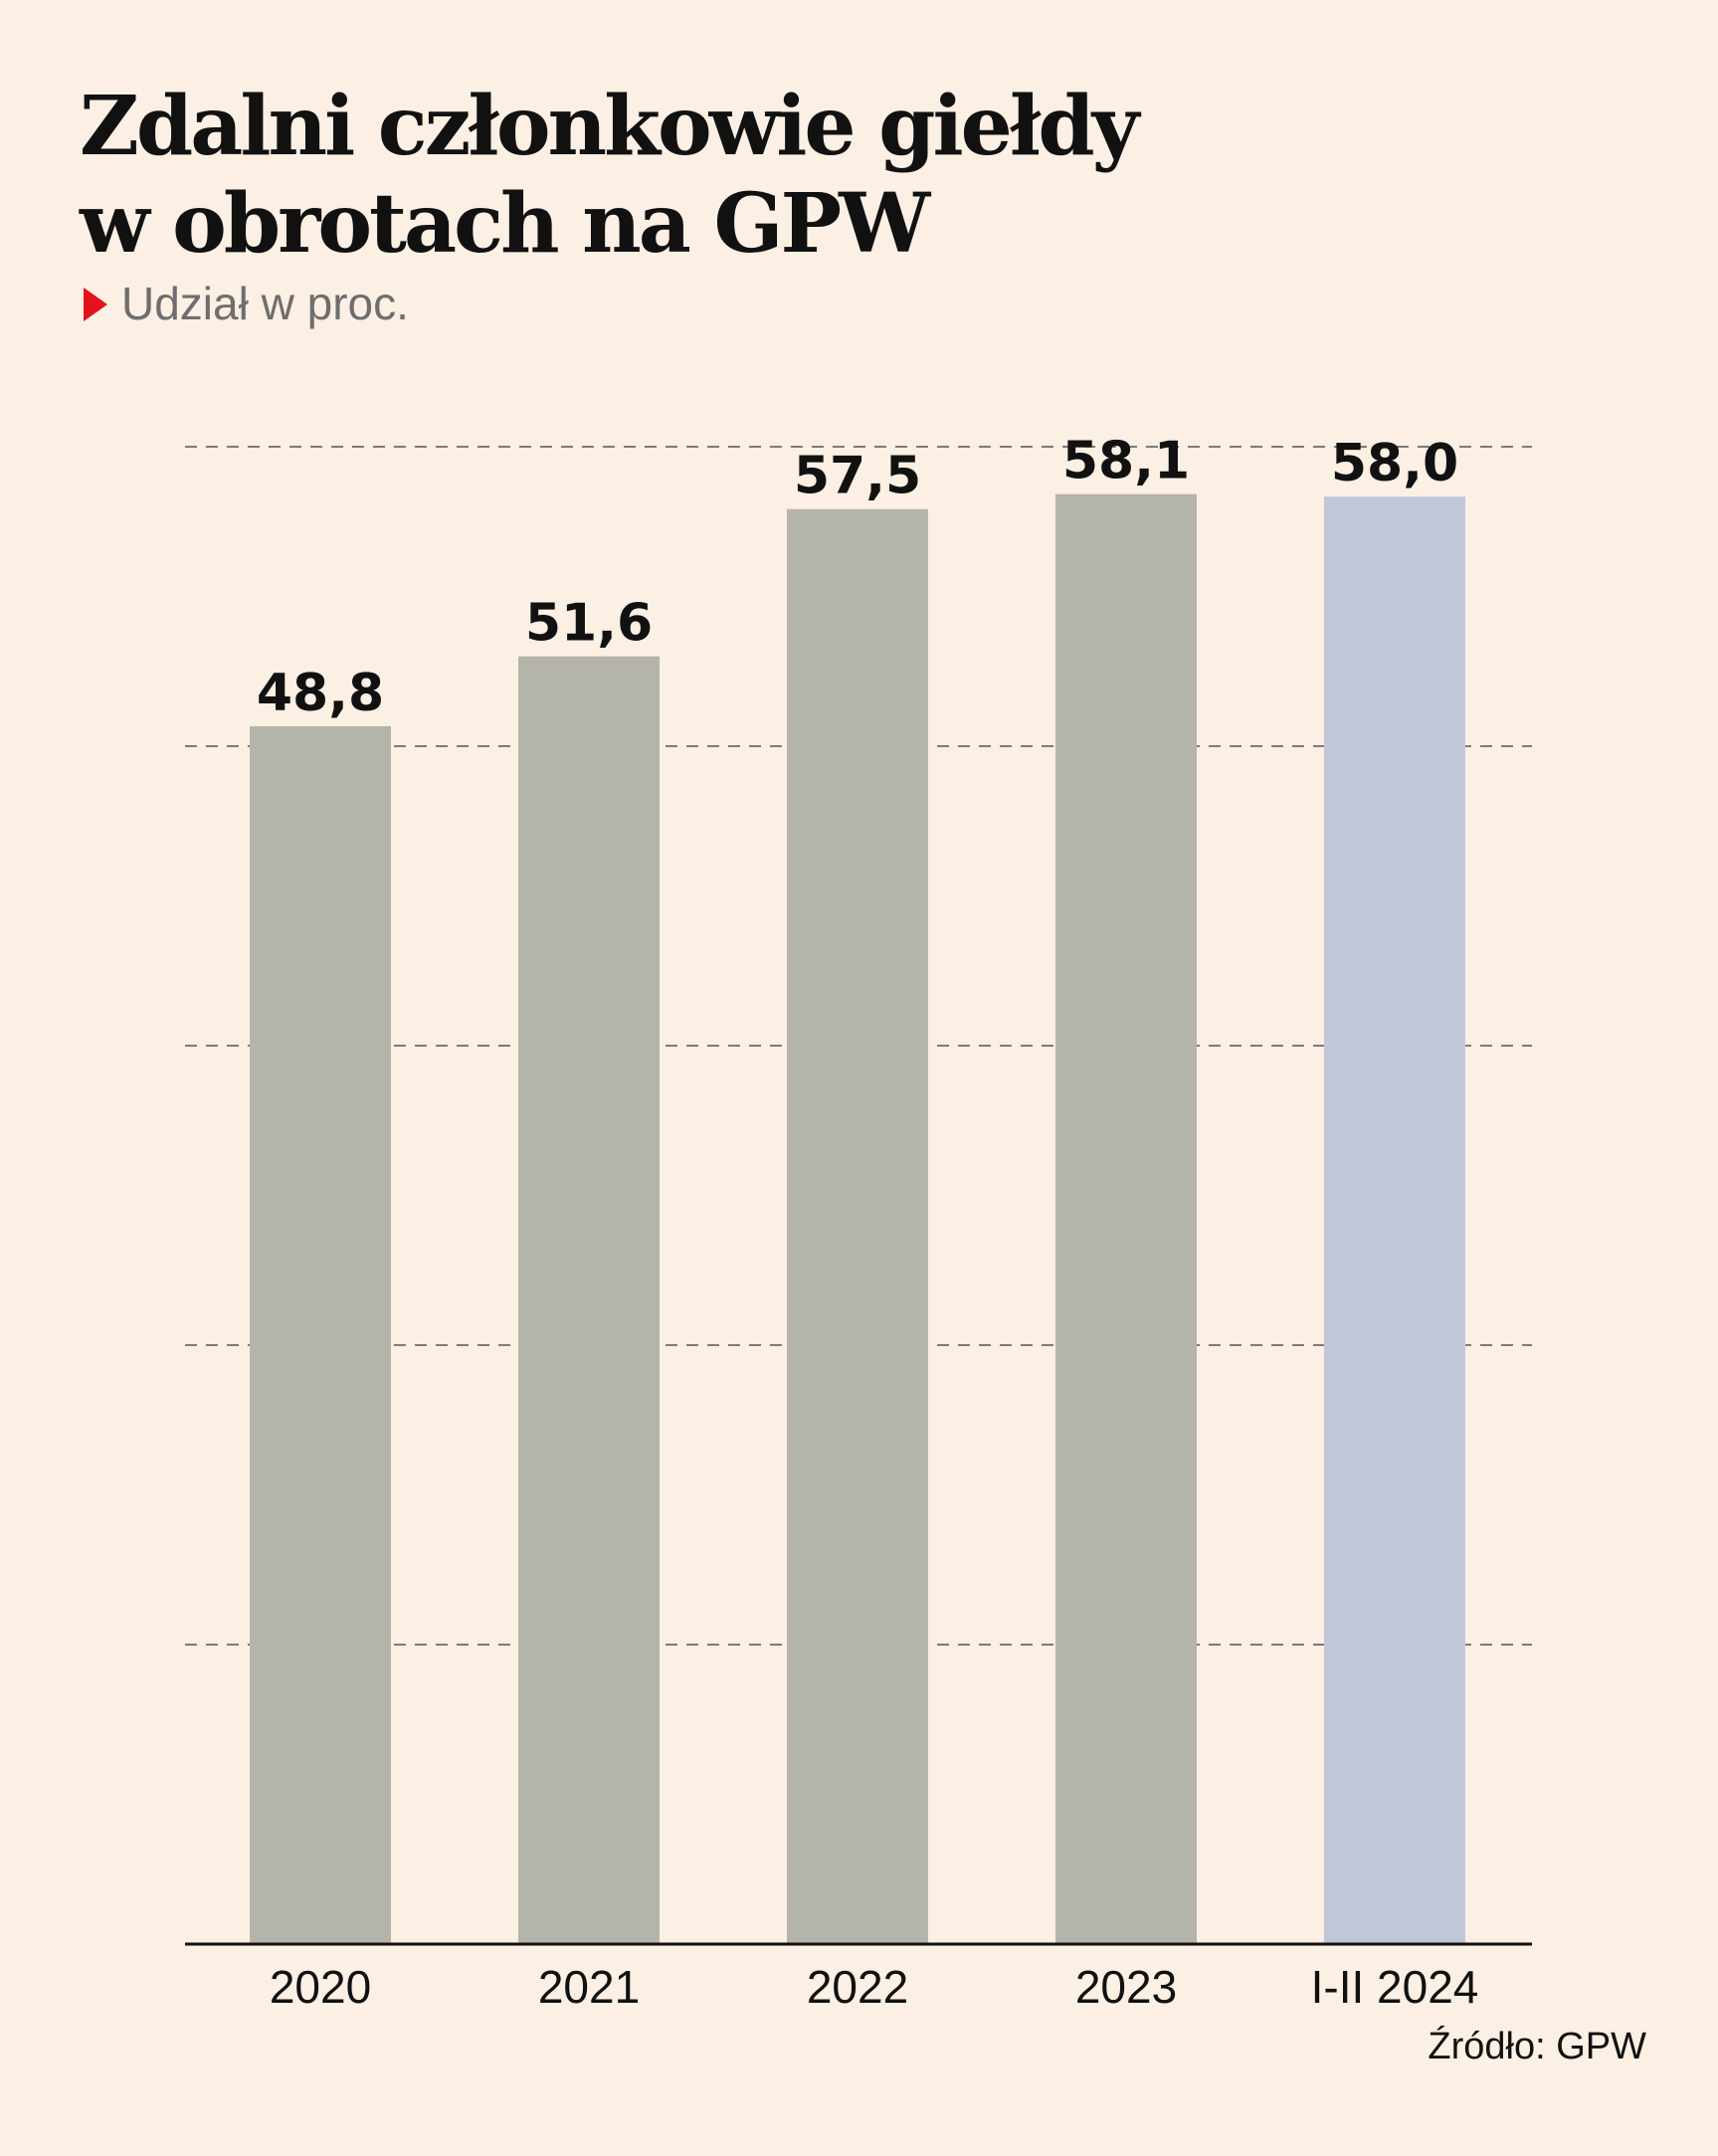 This screenshot has width=1718, height=2156. What do you see at coordinates (589, 1987) in the screenshot?
I see `x-tick-label-1: 2021` at bounding box center [589, 1987].